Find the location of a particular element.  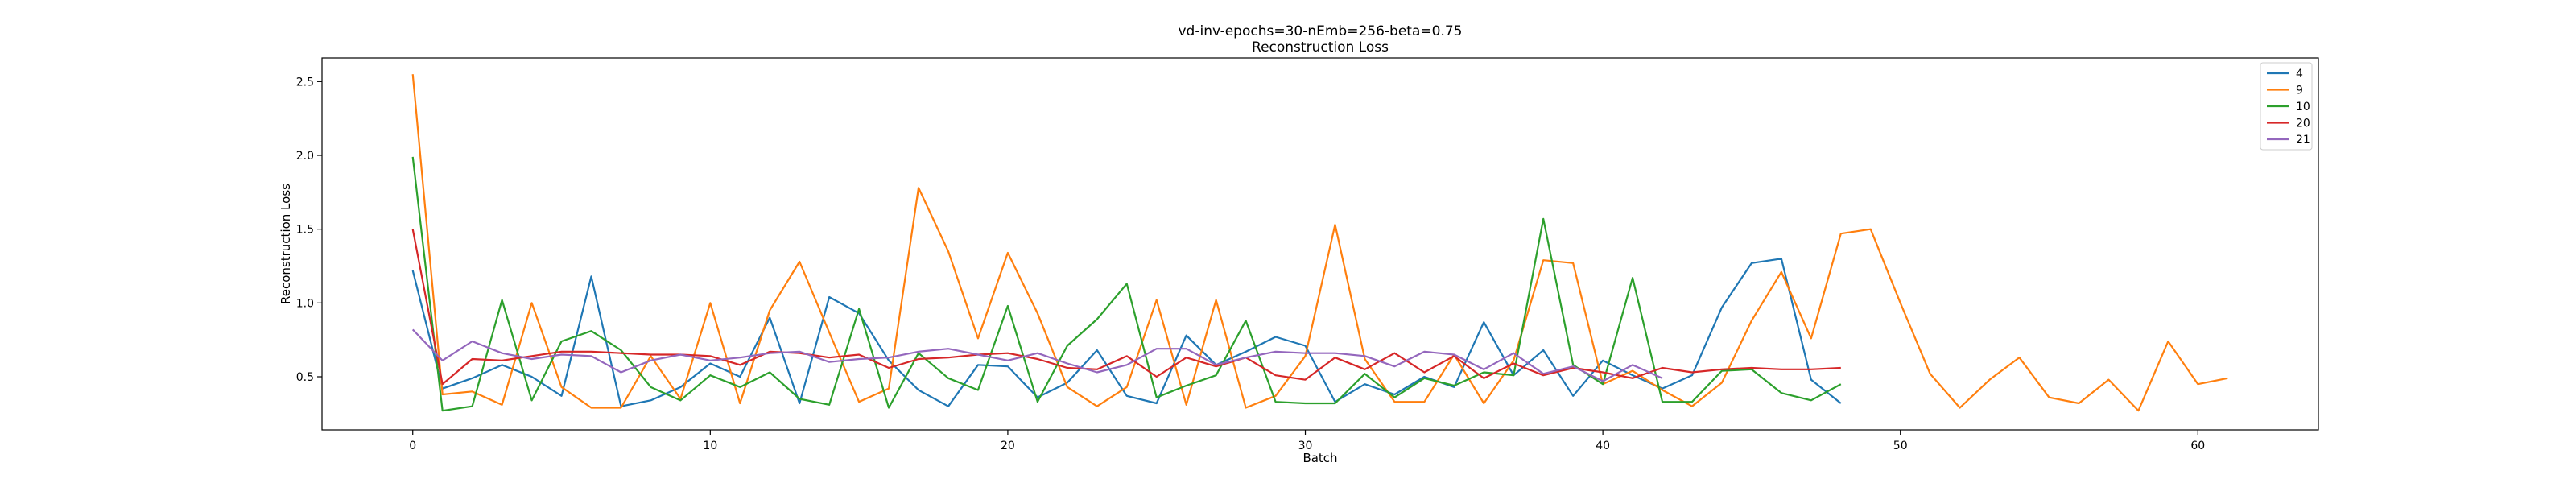

legend: 4 9 10 20 21 is located at coordinates (2286, 106).